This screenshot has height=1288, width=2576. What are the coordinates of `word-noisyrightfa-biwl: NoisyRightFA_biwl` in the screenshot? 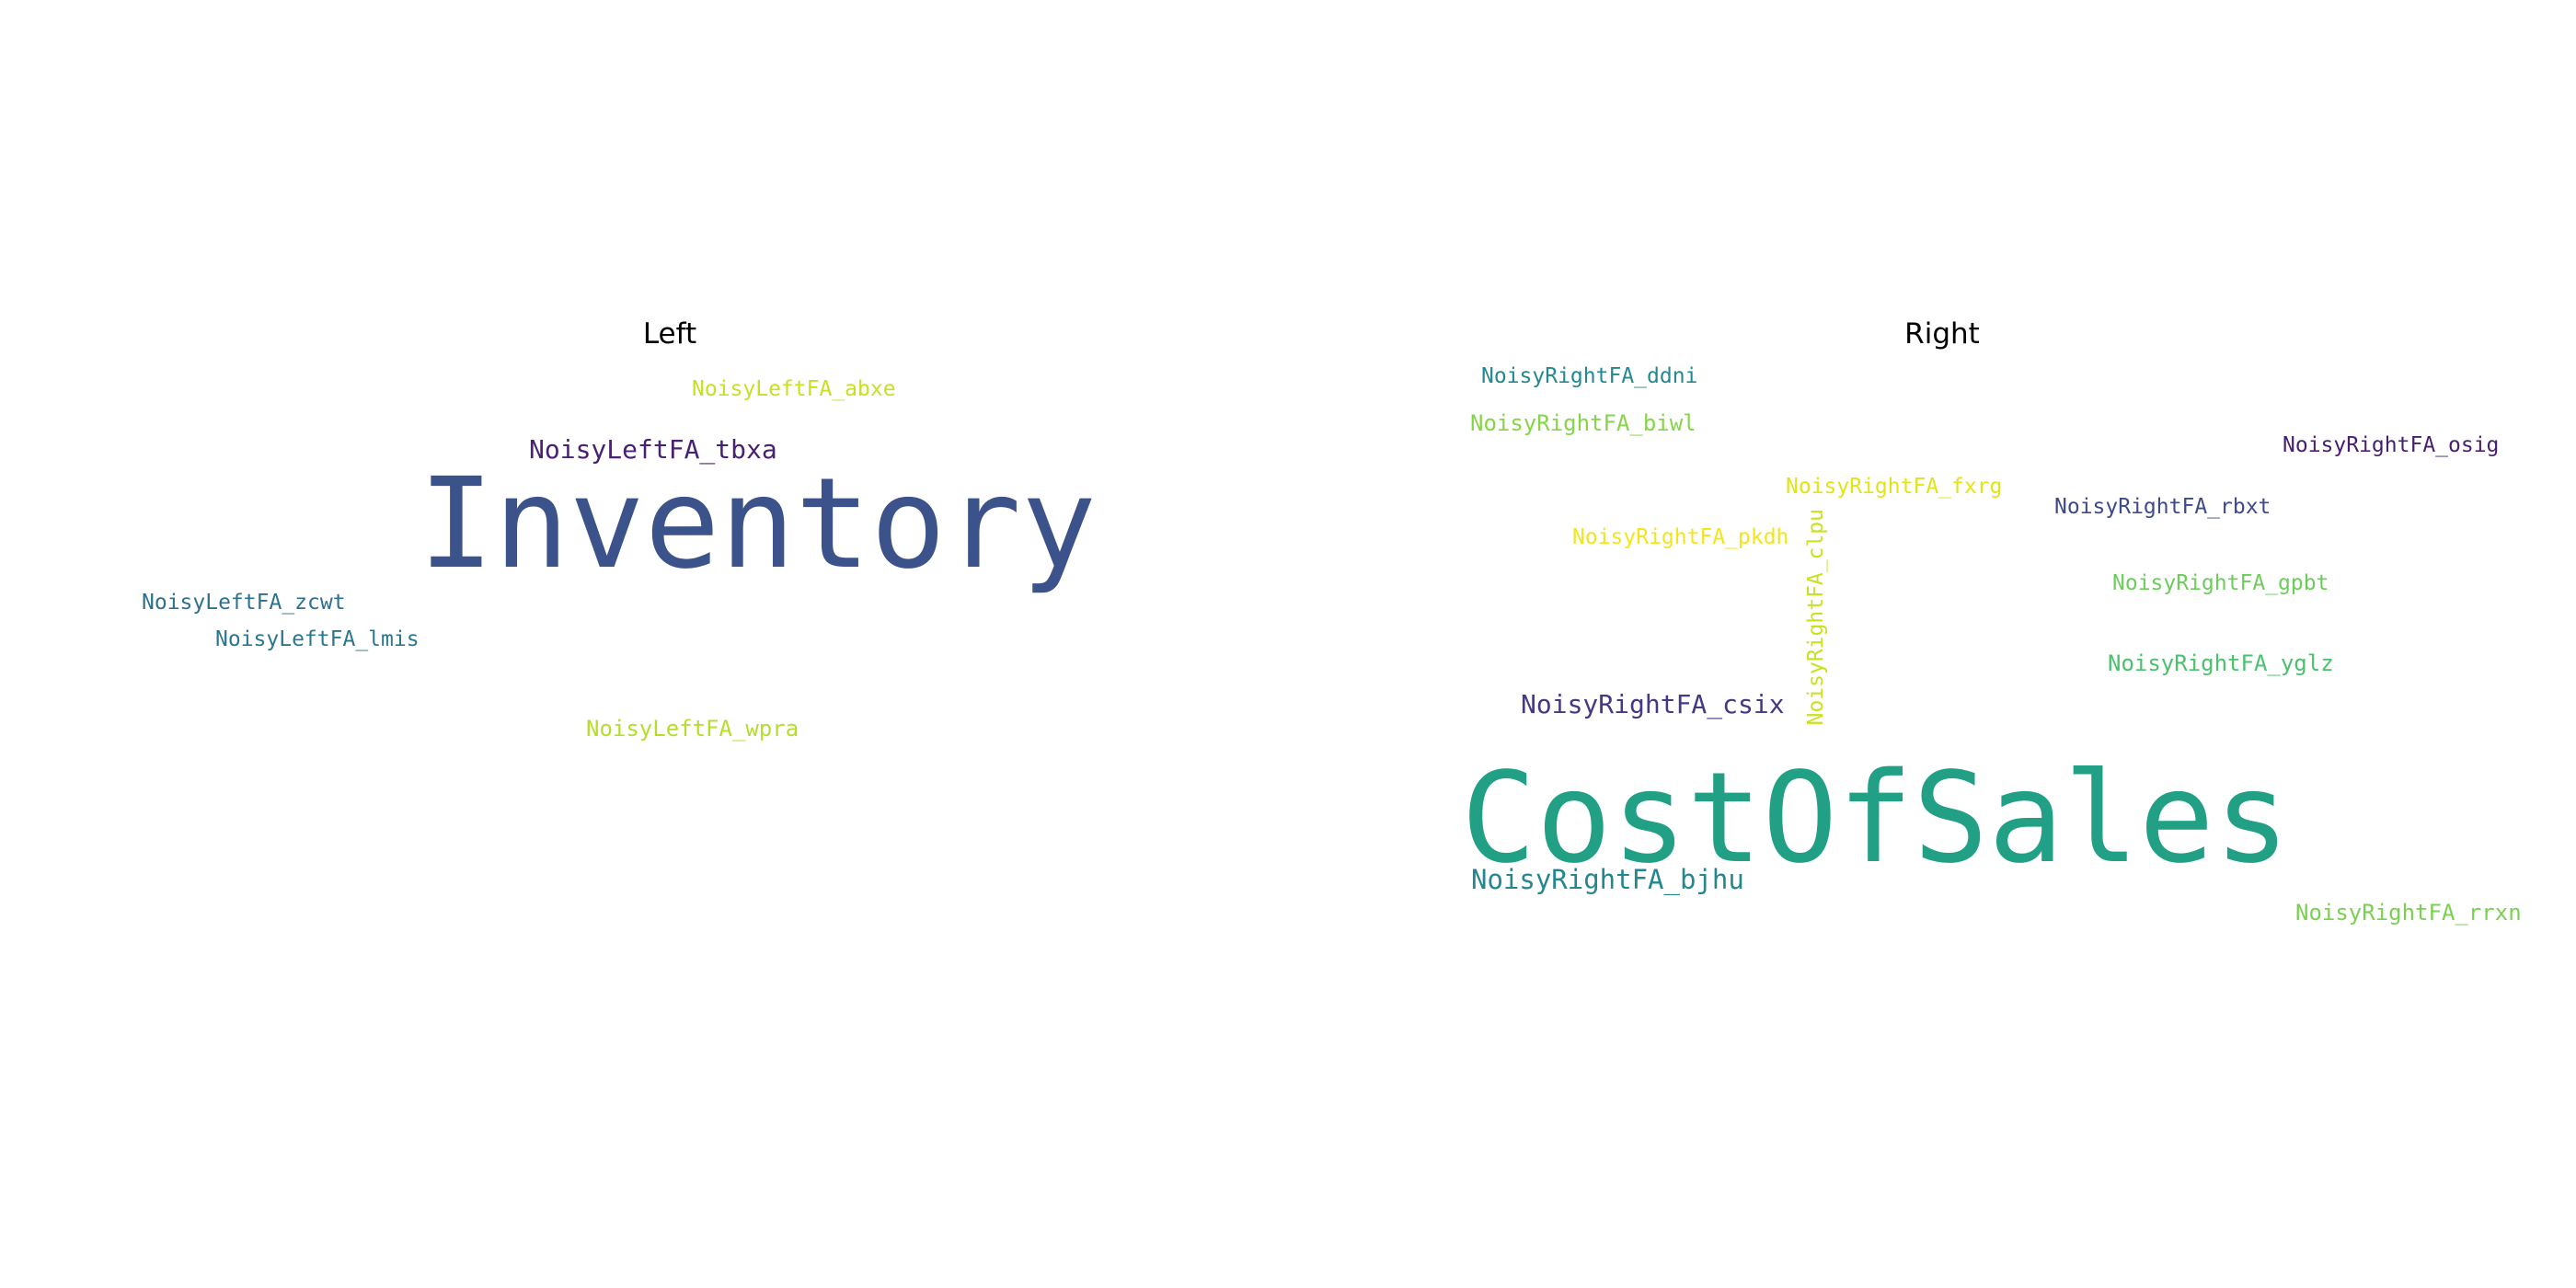 It's located at (1583, 423).